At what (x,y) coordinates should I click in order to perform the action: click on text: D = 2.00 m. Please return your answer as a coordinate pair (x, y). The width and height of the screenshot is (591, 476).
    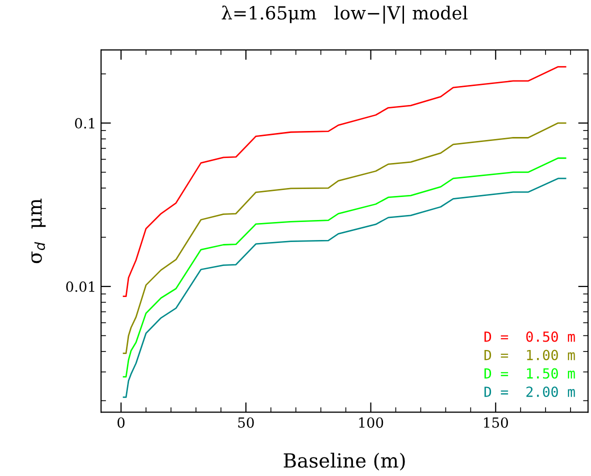
    Looking at the image, I should click on (529, 392).